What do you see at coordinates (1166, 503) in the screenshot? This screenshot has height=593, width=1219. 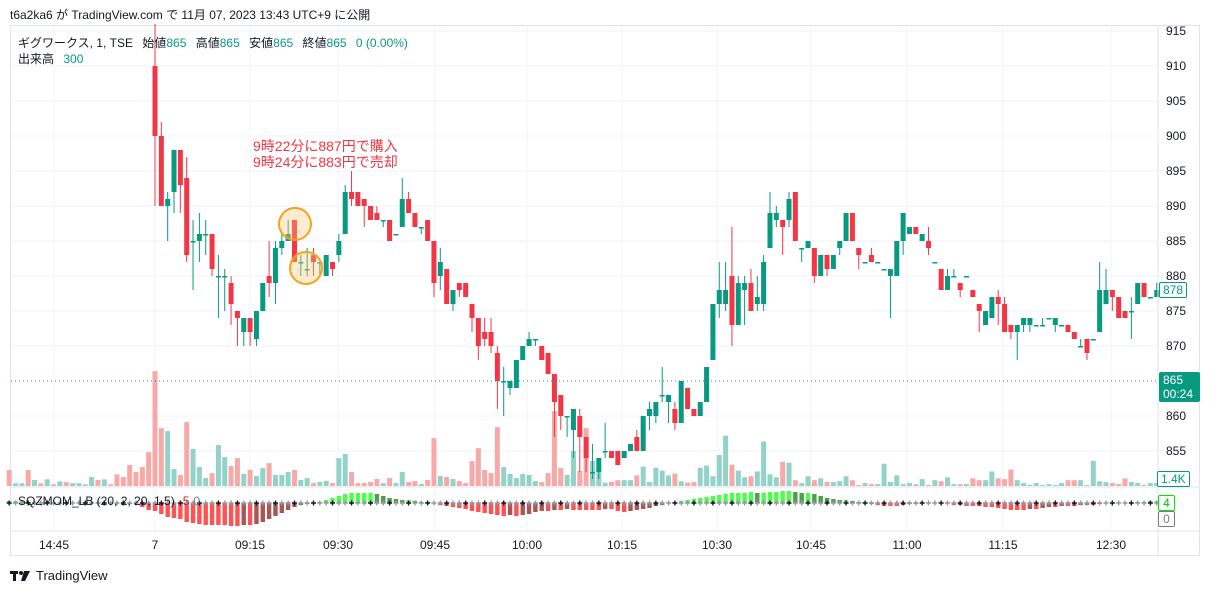 I see `momentum-value-label: 4` at bounding box center [1166, 503].